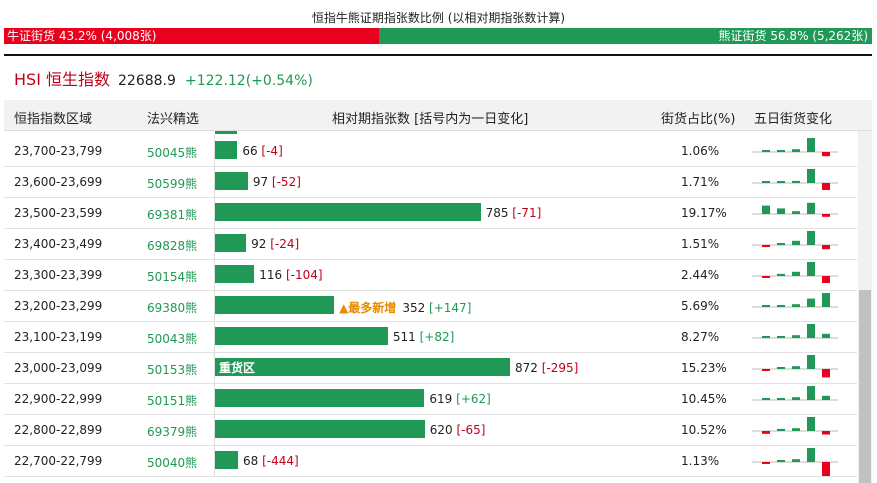 This screenshot has height=483, width=877. I want to click on scrollbar, so click(865, 307).